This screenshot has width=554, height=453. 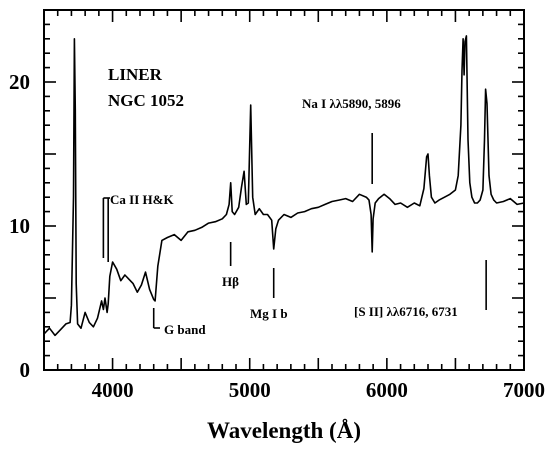 I want to click on x-tick-label: 7000, so click(x=524, y=390).